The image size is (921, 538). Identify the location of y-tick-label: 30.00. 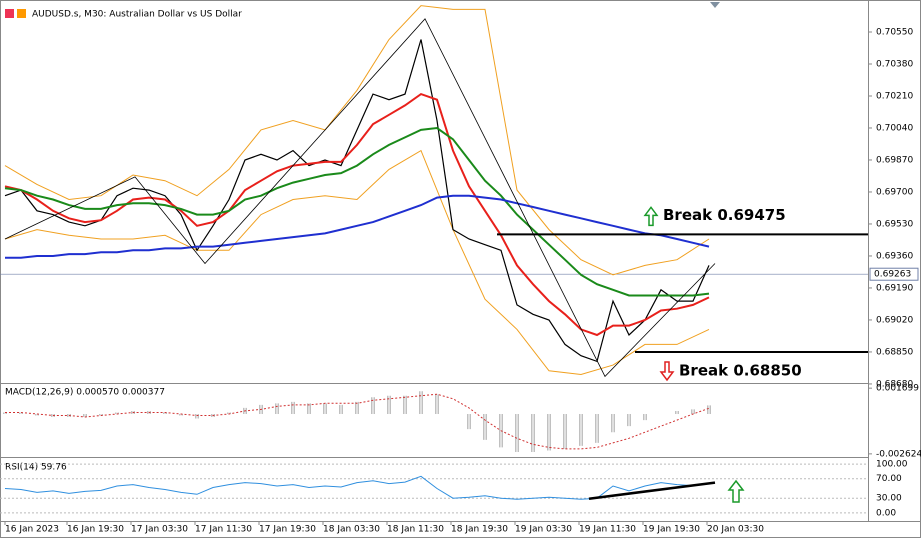
(889, 499).